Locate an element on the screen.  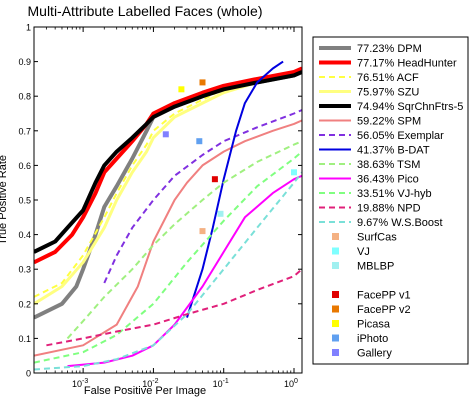
y-tick-label-6: 0.6 is located at coordinates (24, 166).